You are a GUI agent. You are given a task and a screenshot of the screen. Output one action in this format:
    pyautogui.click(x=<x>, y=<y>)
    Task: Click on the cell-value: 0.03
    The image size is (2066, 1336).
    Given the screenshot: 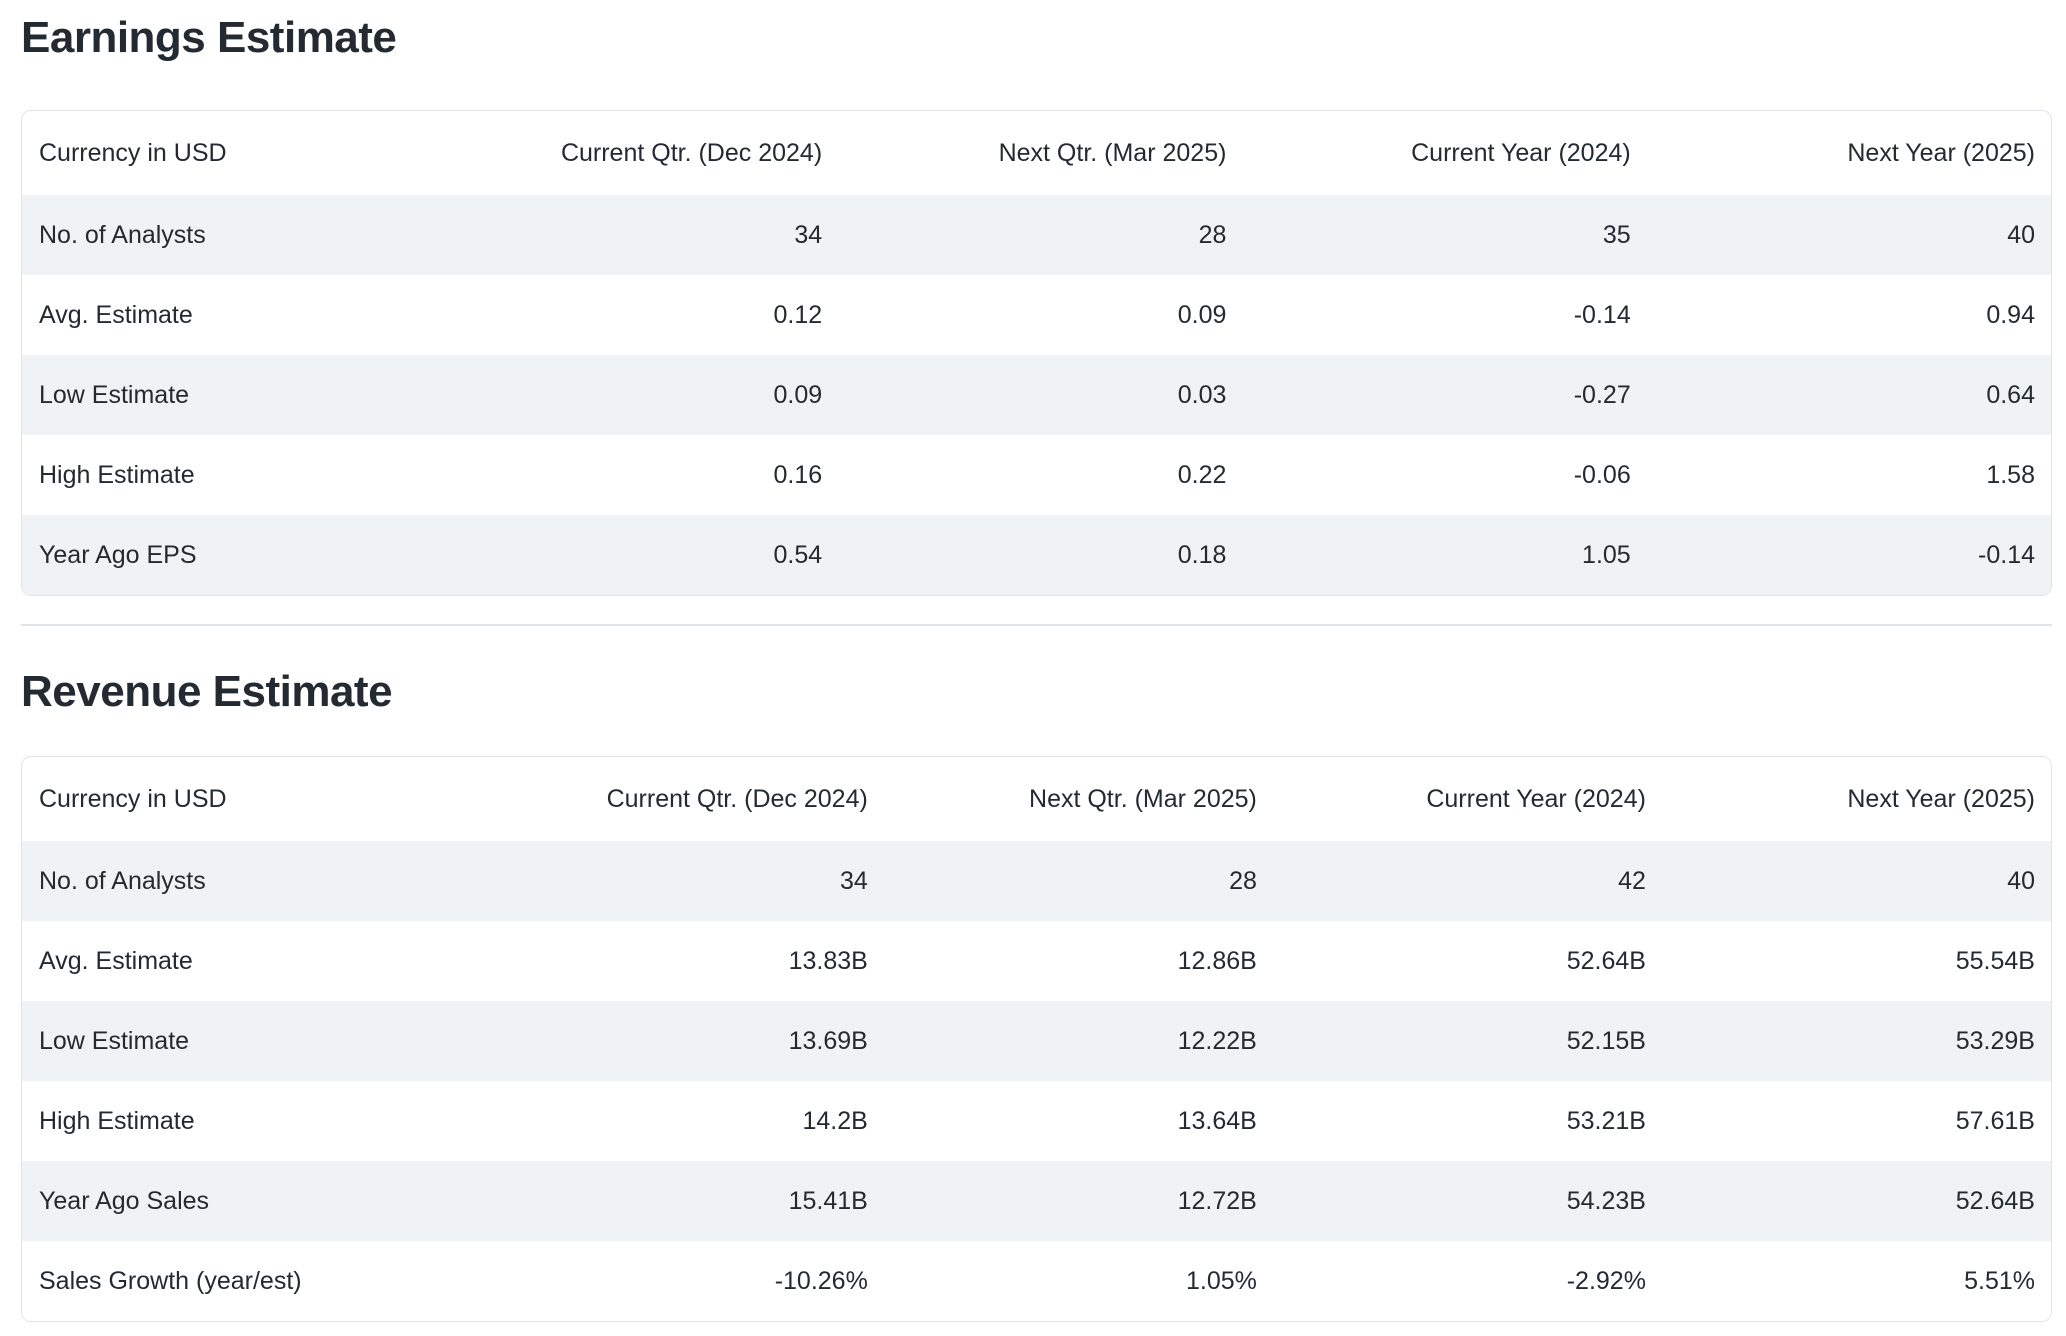 What is the action you would take?
    pyautogui.click(x=1202, y=394)
    